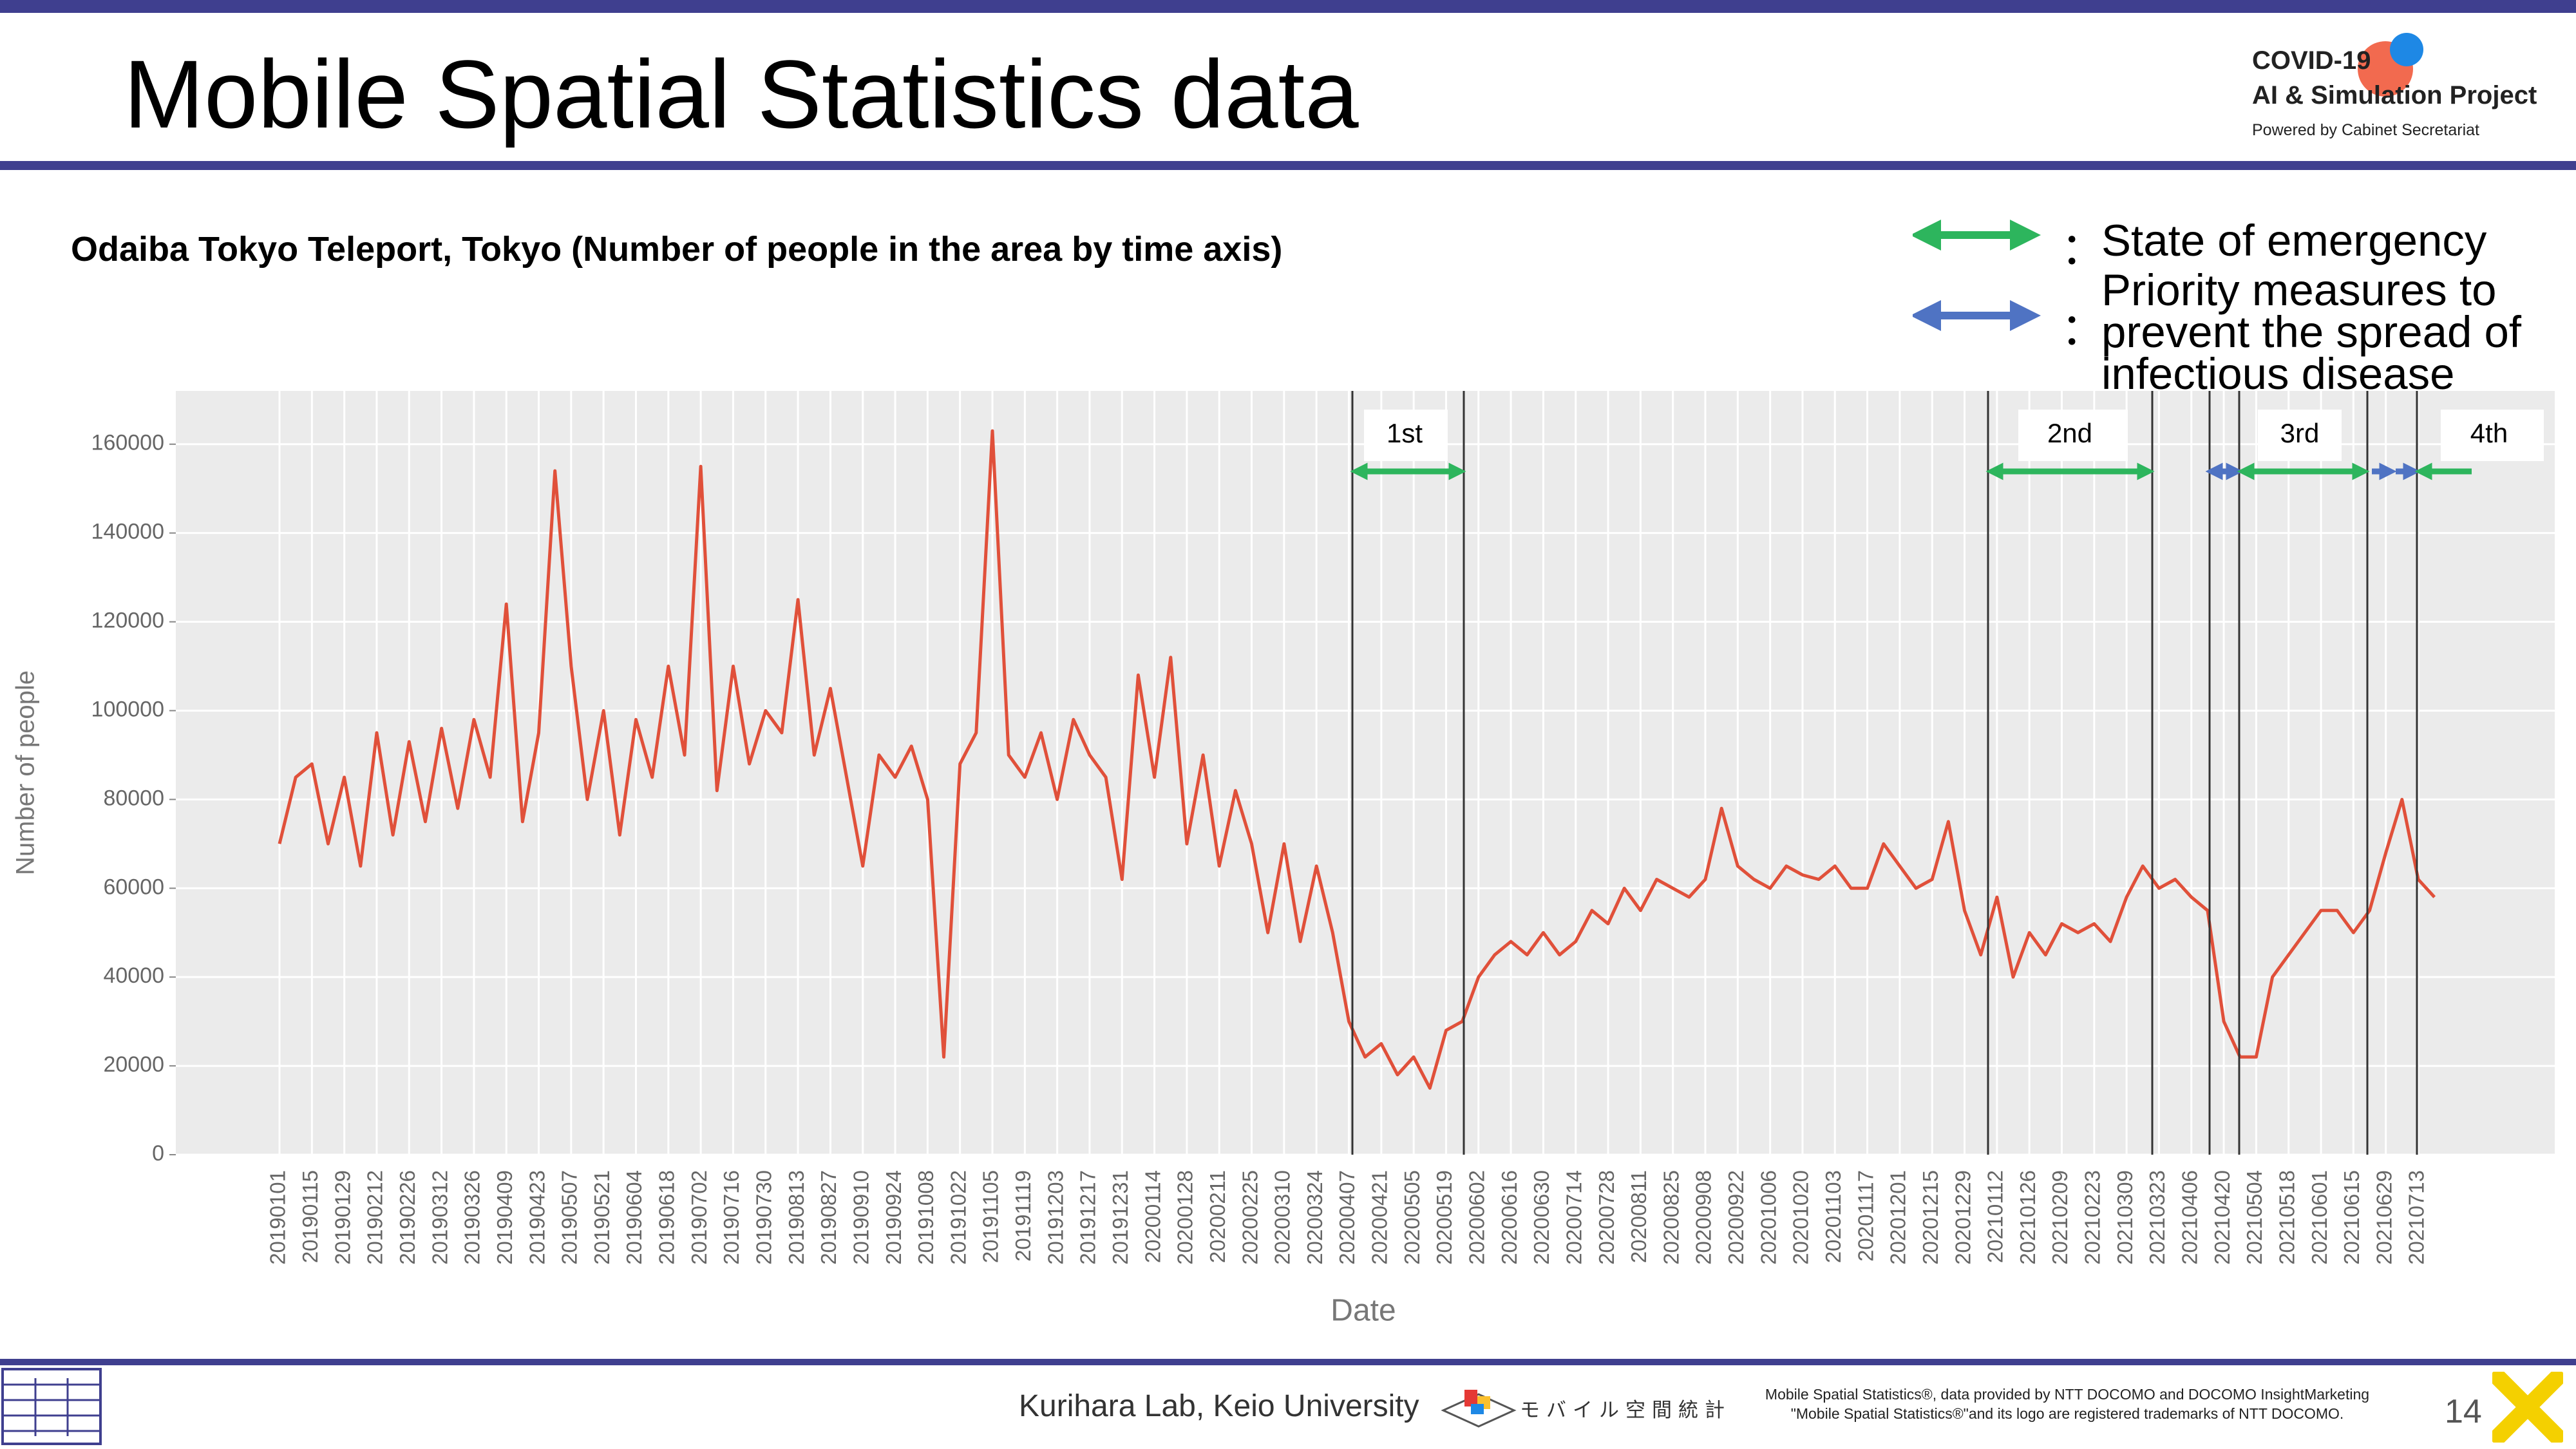 This screenshot has height=1449, width=2576. Describe the element at coordinates (2060, 1218) in the screenshot. I see `x-tick-label: 20210209` at that location.